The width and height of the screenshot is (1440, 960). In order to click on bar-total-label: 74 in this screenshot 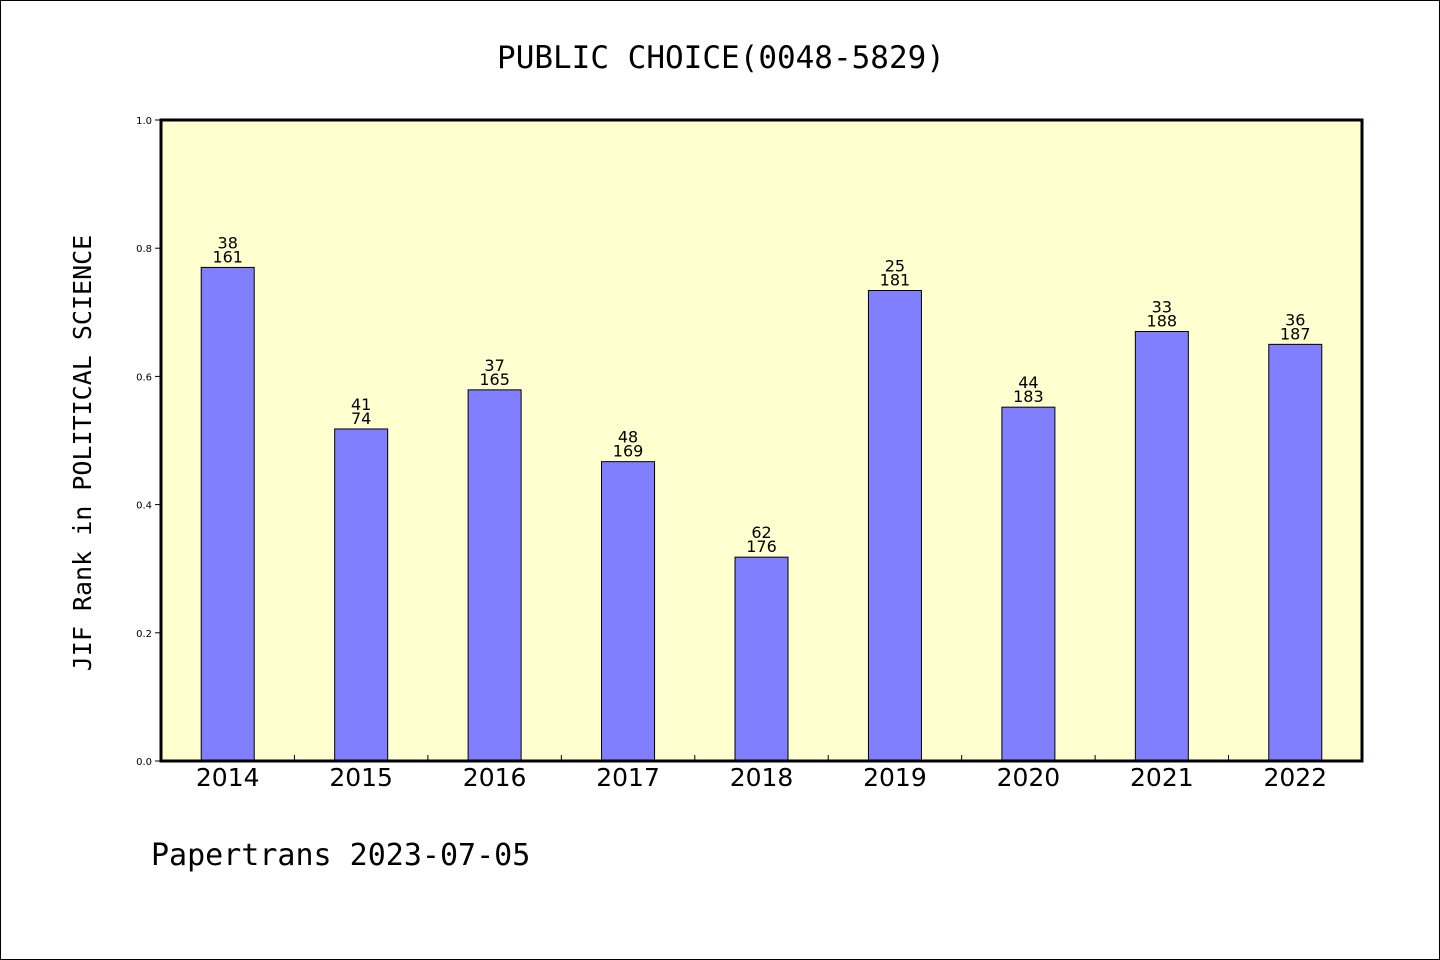, I will do `click(361, 418)`.